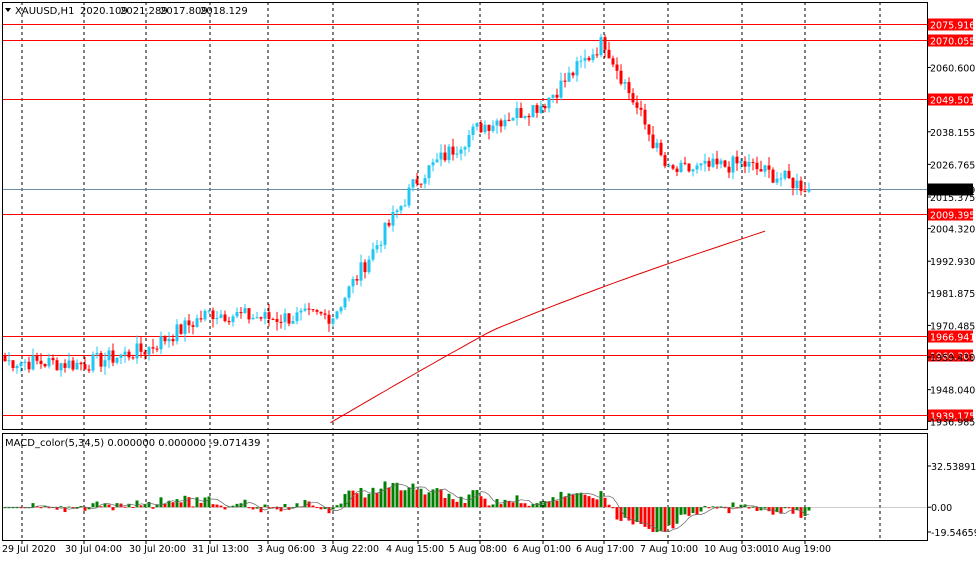 The width and height of the screenshot is (976, 563). What do you see at coordinates (605, 549) in the screenshot?
I see `time-label: 6 Aug 17:00` at bounding box center [605, 549].